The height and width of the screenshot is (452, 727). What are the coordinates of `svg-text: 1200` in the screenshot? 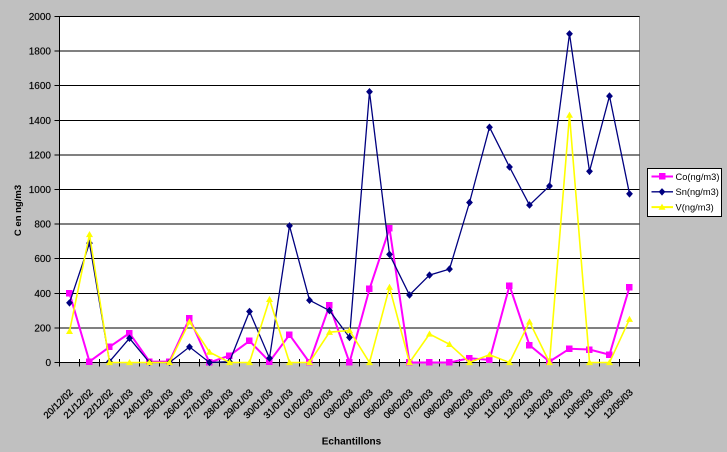 It's located at (40, 155).